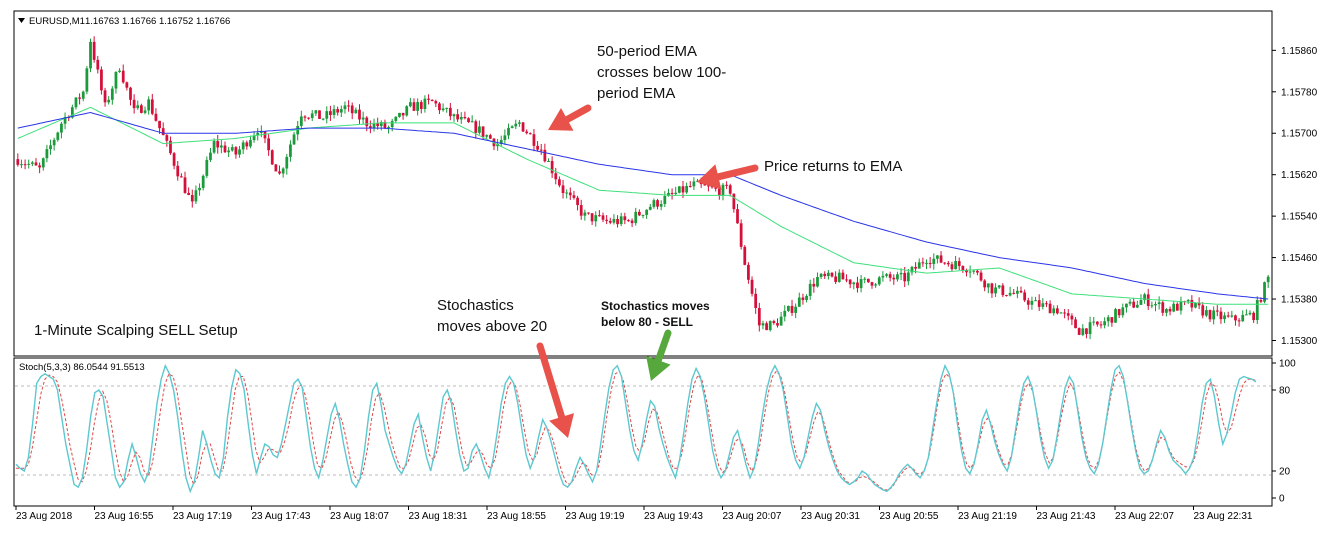 This screenshot has height=534, width=1328. What do you see at coordinates (1285, 391) in the screenshot?
I see `stoch-tick-label: 80` at bounding box center [1285, 391].